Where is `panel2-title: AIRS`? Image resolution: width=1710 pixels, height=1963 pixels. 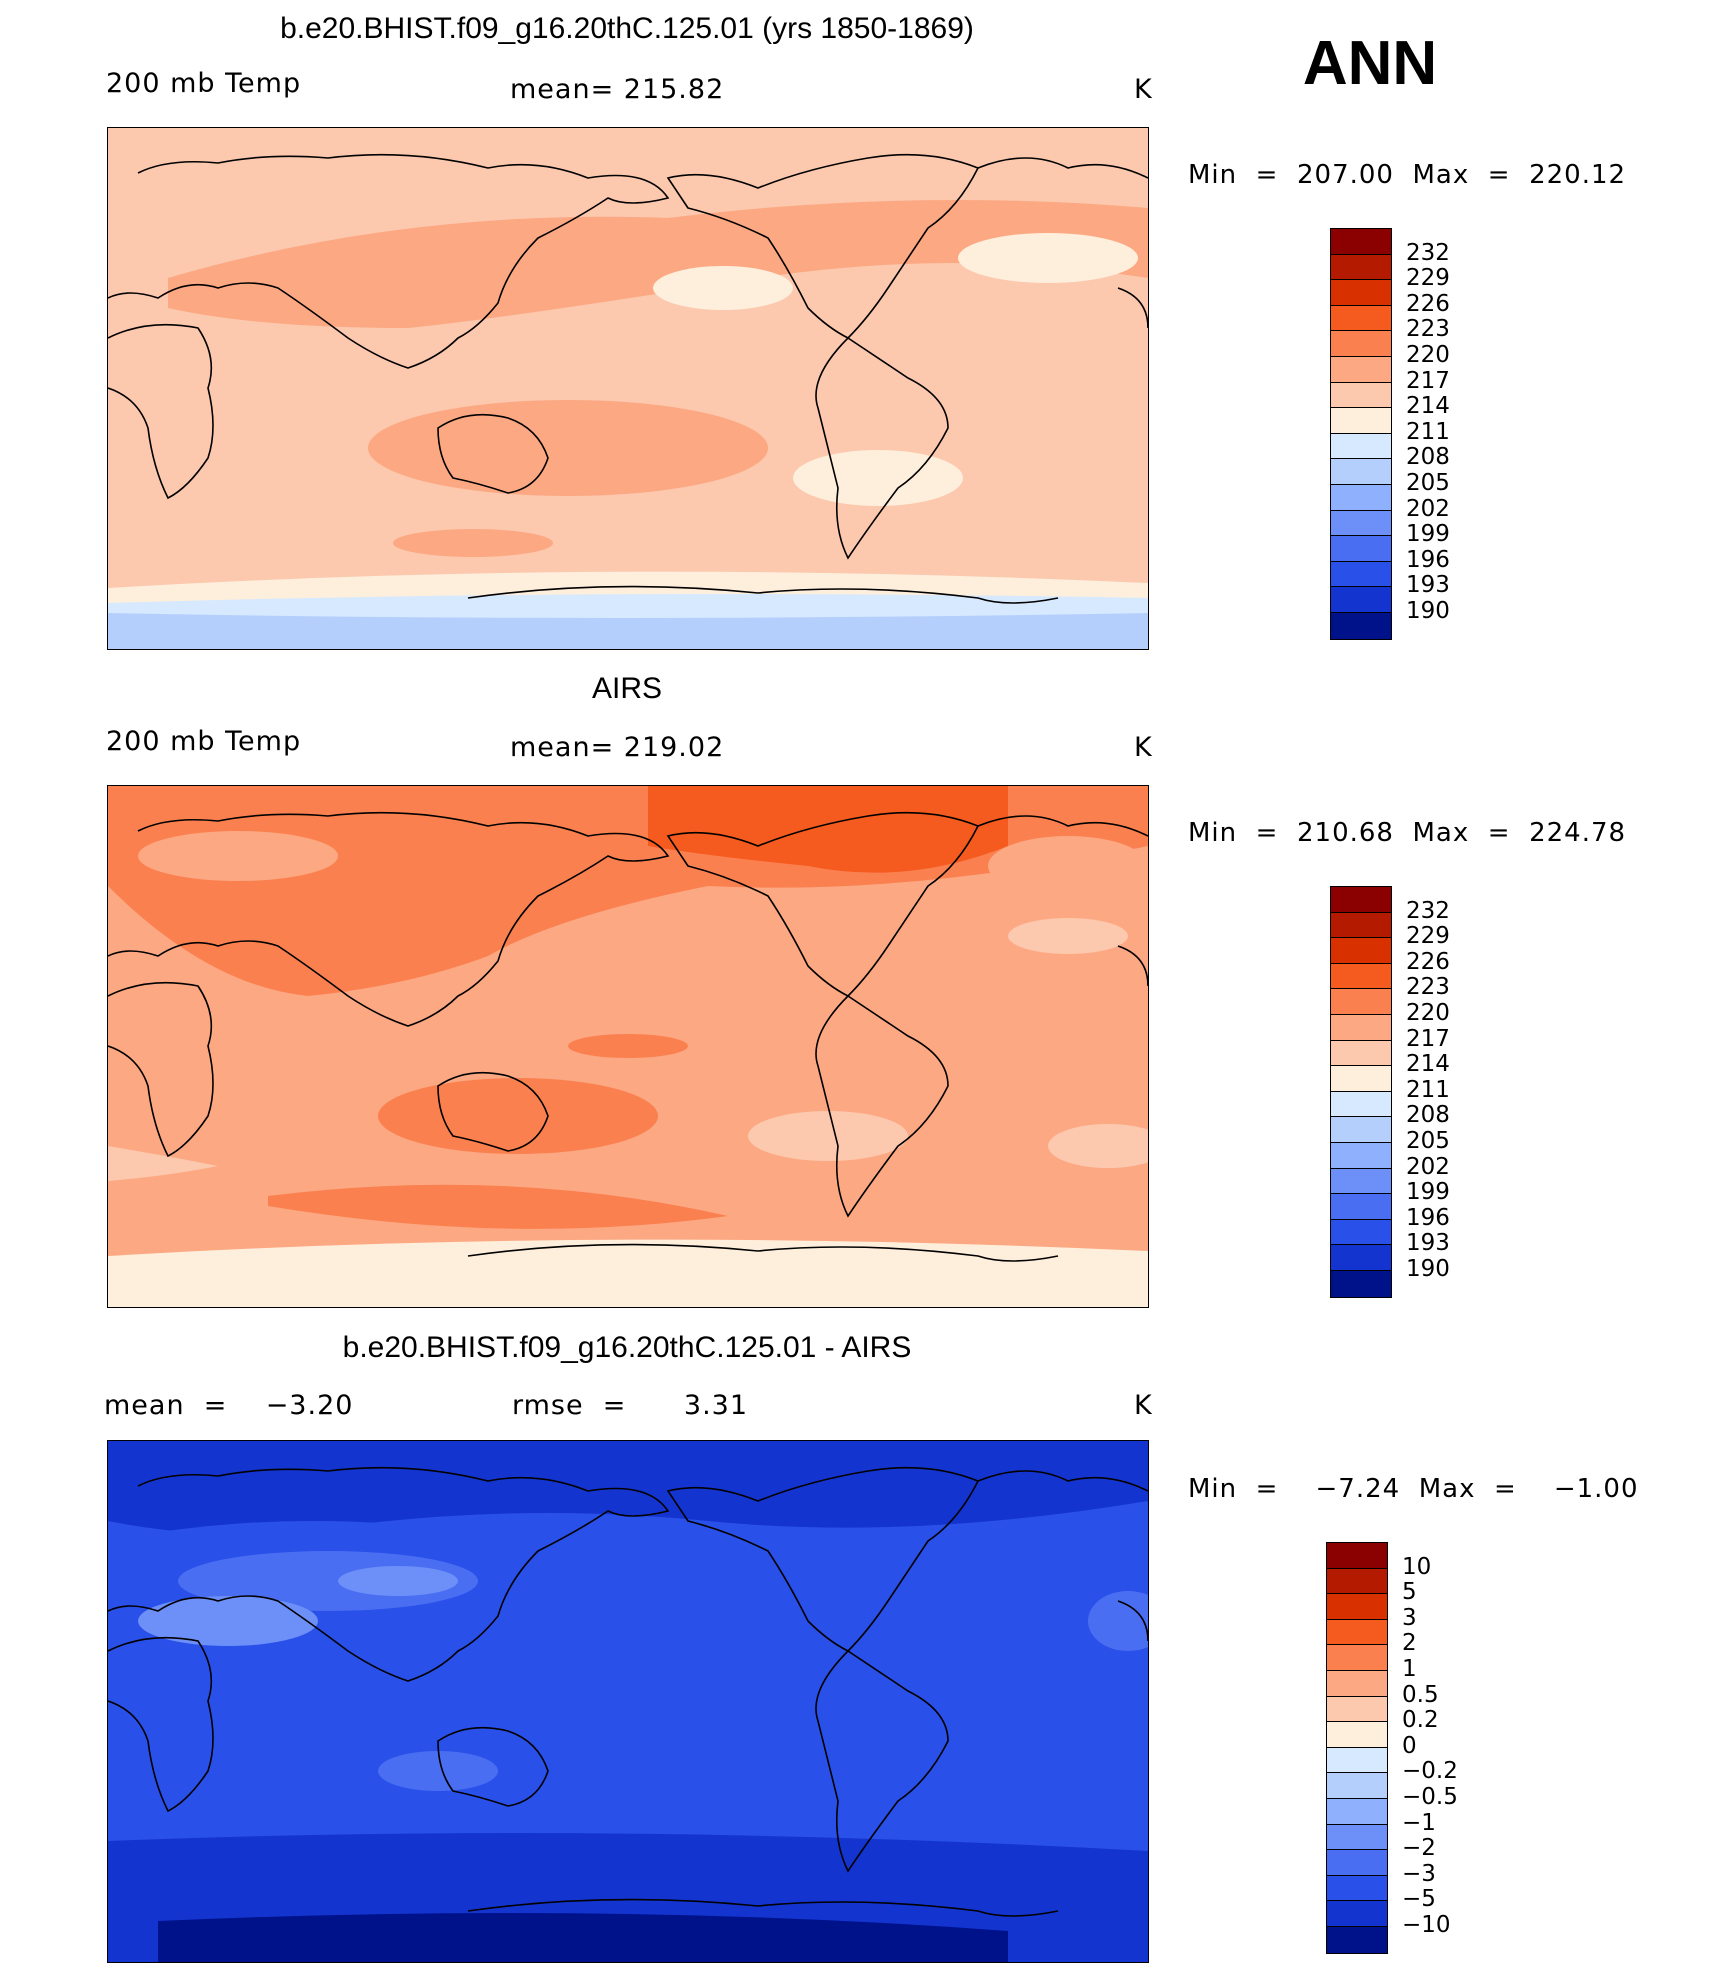
panel2-title: AIRS is located at coordinates (627, 688).